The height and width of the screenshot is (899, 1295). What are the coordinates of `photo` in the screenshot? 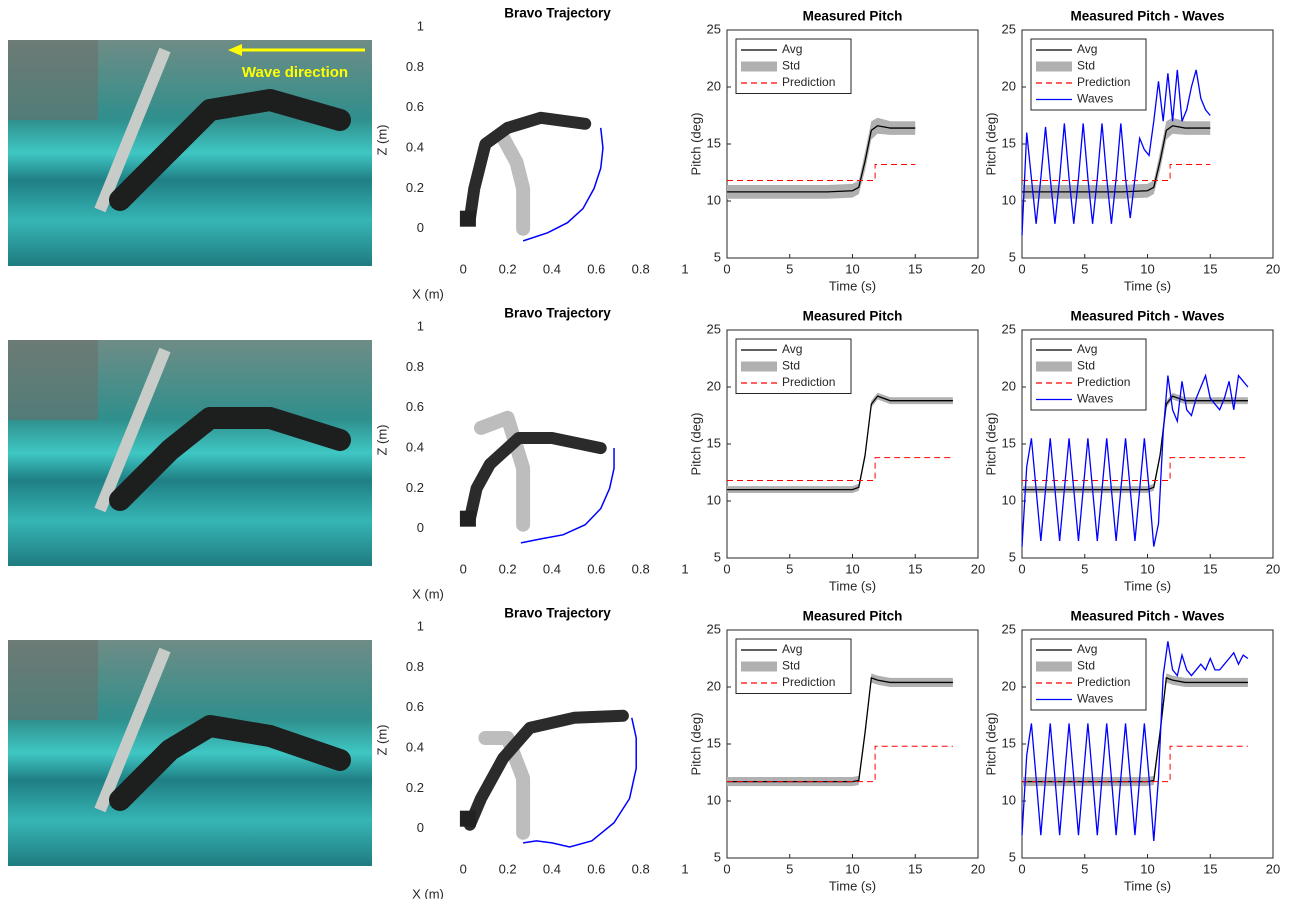 It's located at (190, 753).